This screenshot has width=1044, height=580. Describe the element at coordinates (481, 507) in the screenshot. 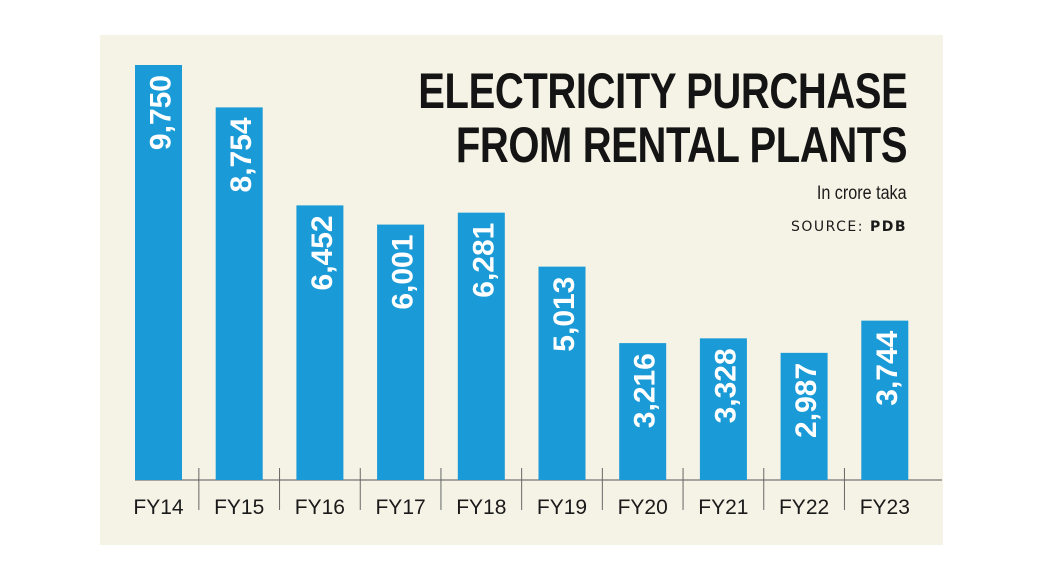

I see `category-label-fy18: FY18` at that location.